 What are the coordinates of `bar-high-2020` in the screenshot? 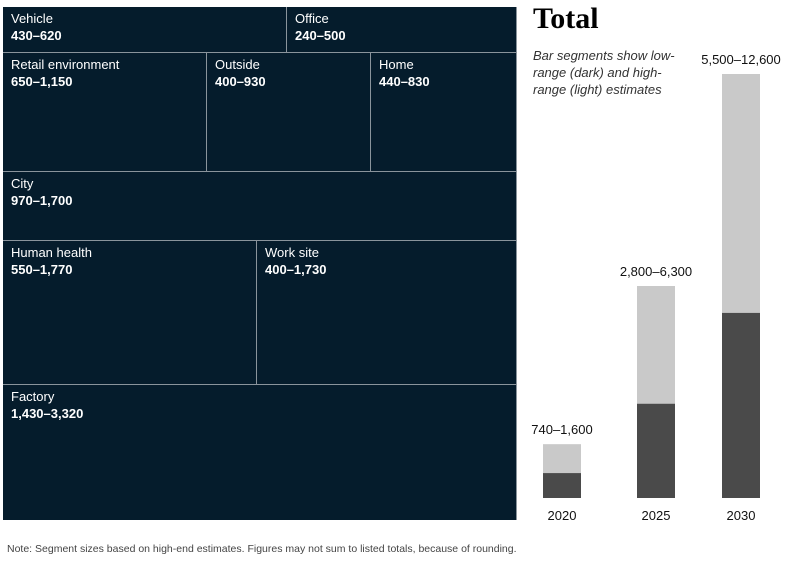 It's located at (562, 471).